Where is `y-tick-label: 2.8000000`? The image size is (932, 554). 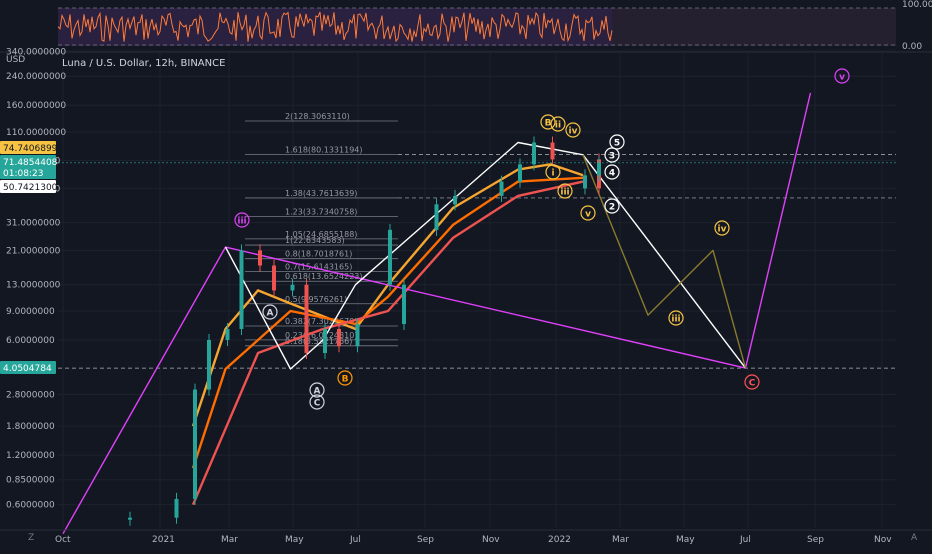 y-tick-label: 2.8000000 is located at coordinates (30, 395).